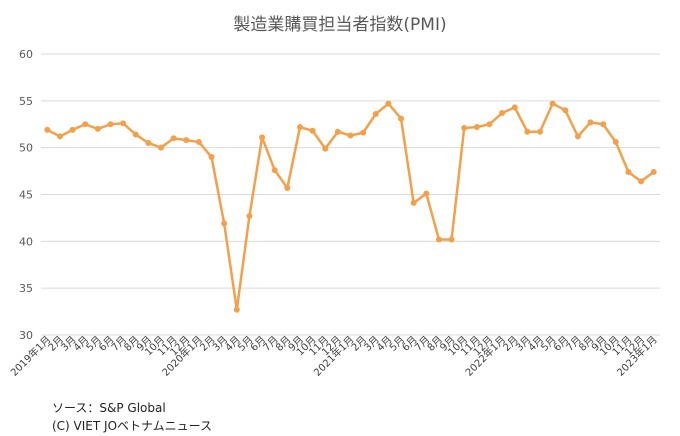 The width and height of the screenshot is (680, 436). I want to click on source-label: ソース：S&P Global, so click(109, 408).